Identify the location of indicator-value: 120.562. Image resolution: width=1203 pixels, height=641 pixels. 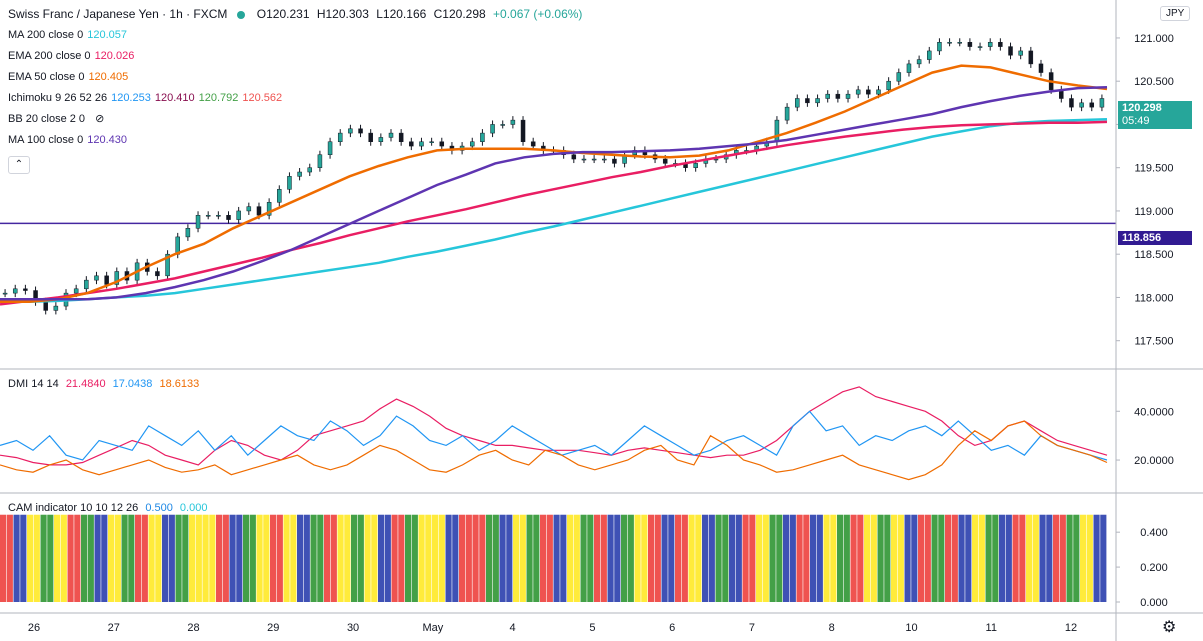
(262, 98).